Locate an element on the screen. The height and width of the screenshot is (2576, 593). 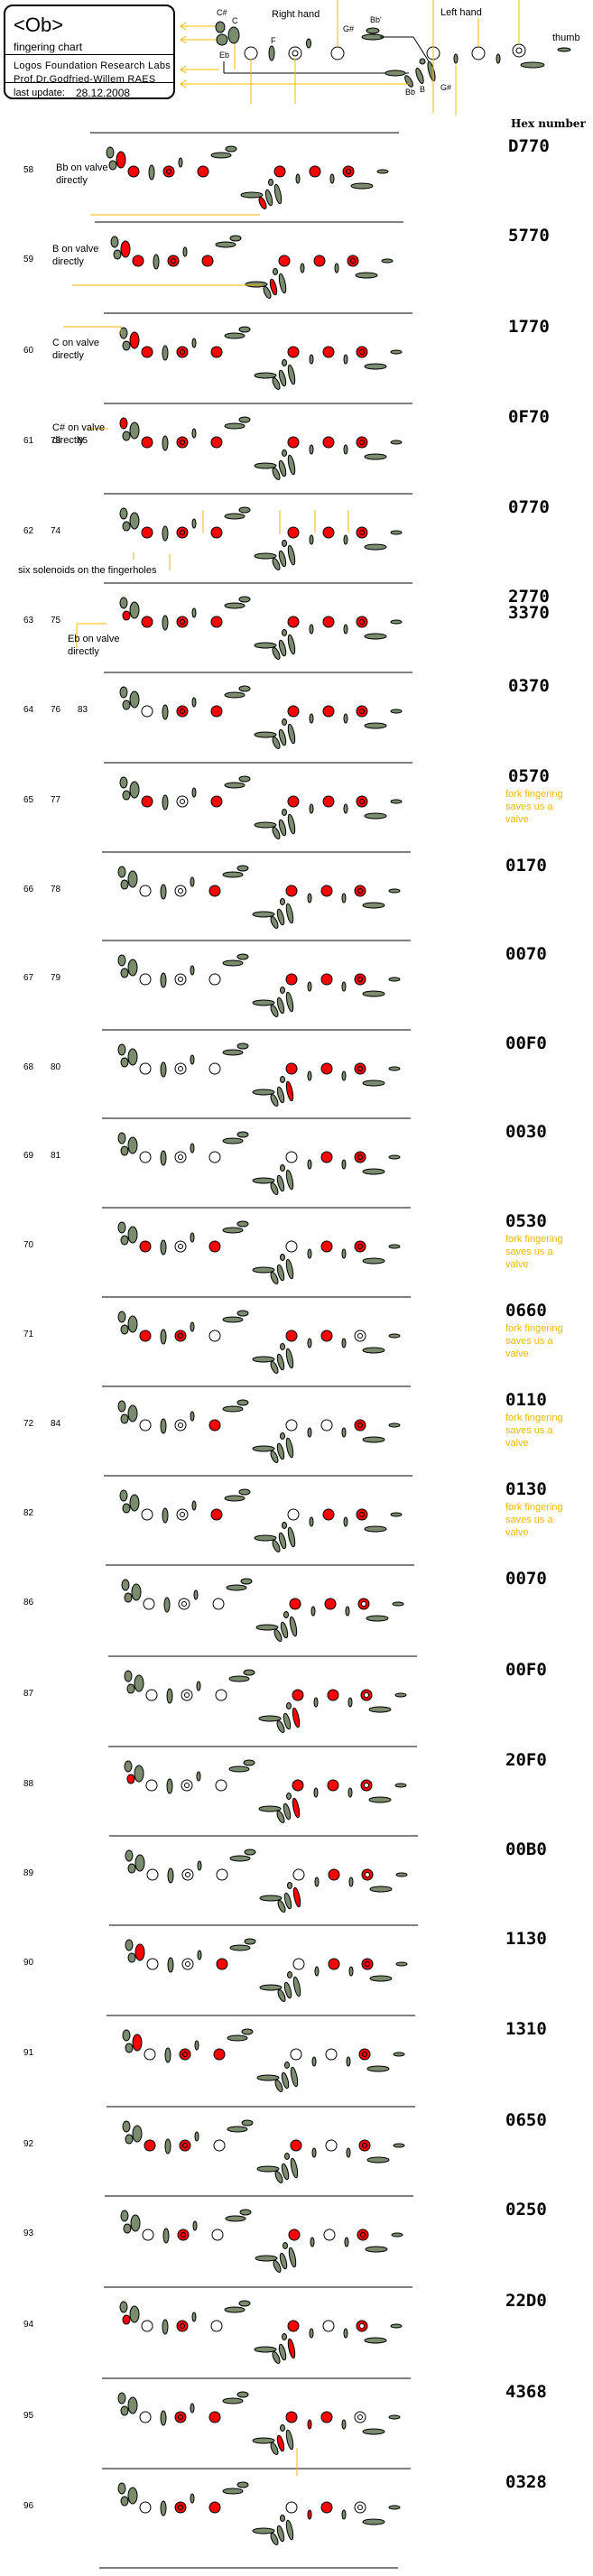
lh1-ring is located at coordinates (360, 1425).